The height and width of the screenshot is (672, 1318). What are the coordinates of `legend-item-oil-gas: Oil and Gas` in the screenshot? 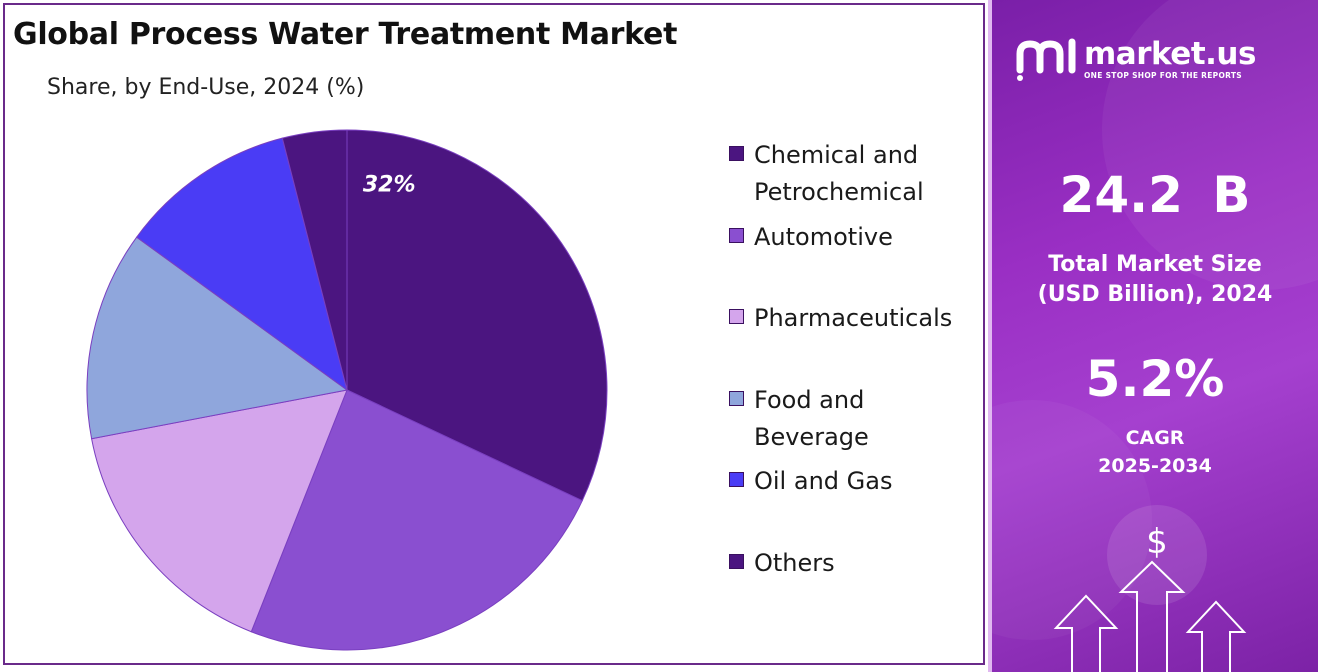 It's located at (854, 481).